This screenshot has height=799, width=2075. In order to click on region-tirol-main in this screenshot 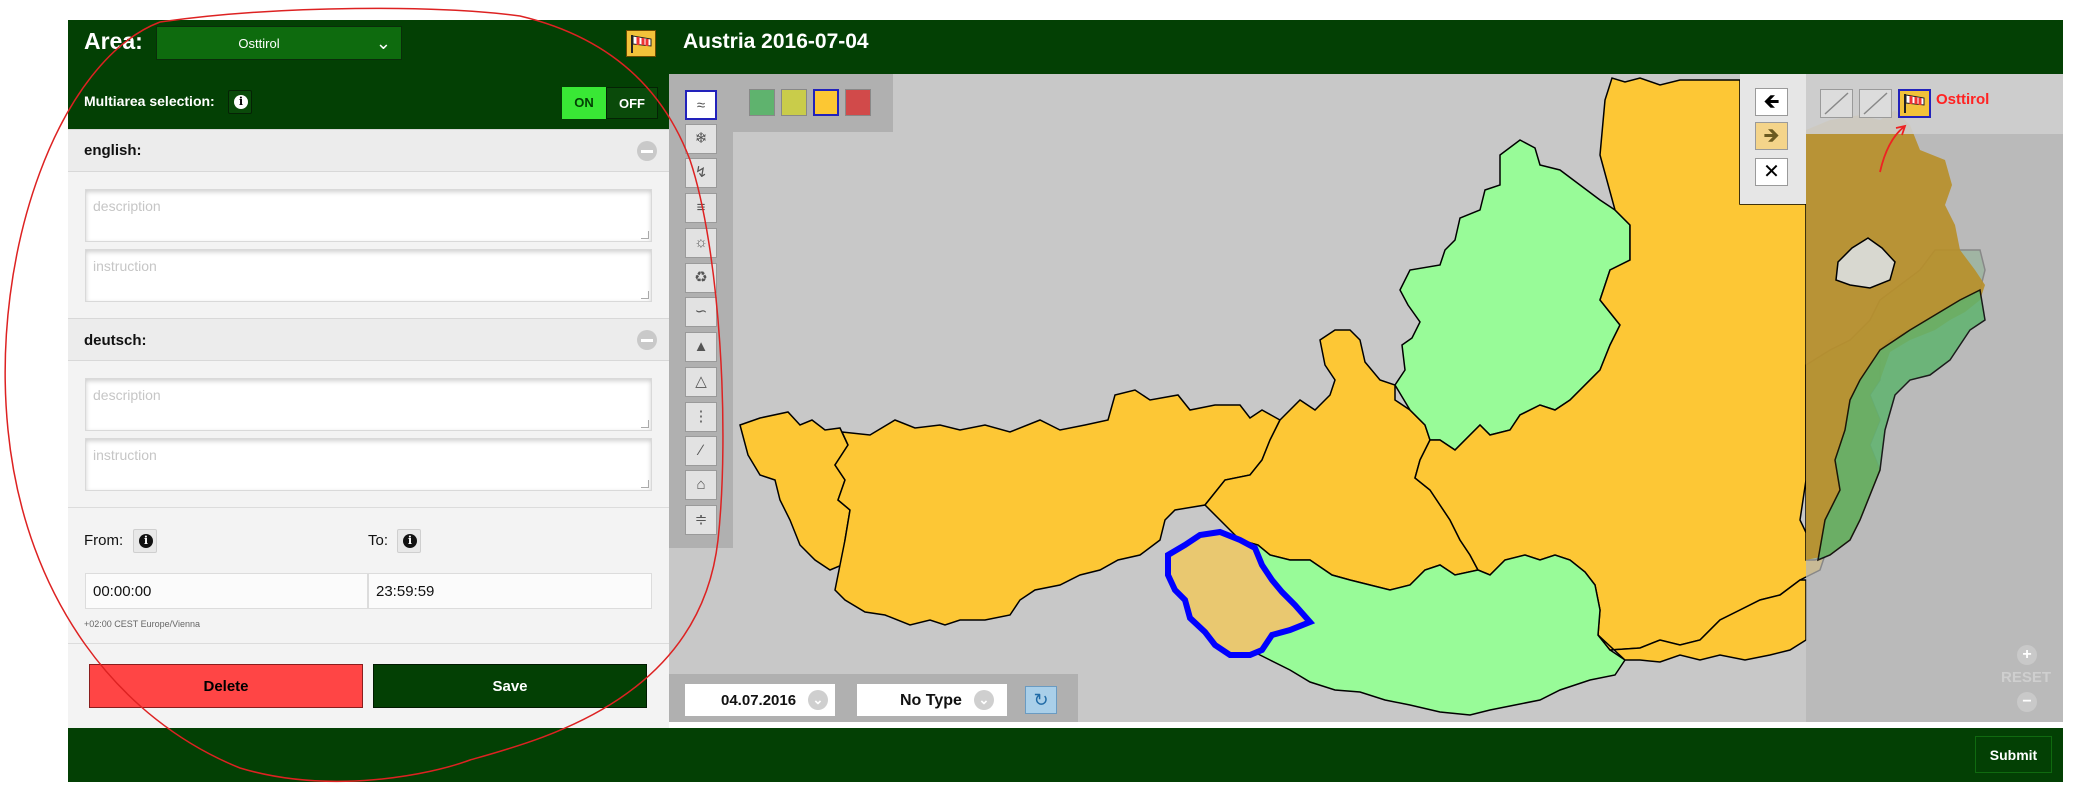, I will do `click(1057, 507)`.